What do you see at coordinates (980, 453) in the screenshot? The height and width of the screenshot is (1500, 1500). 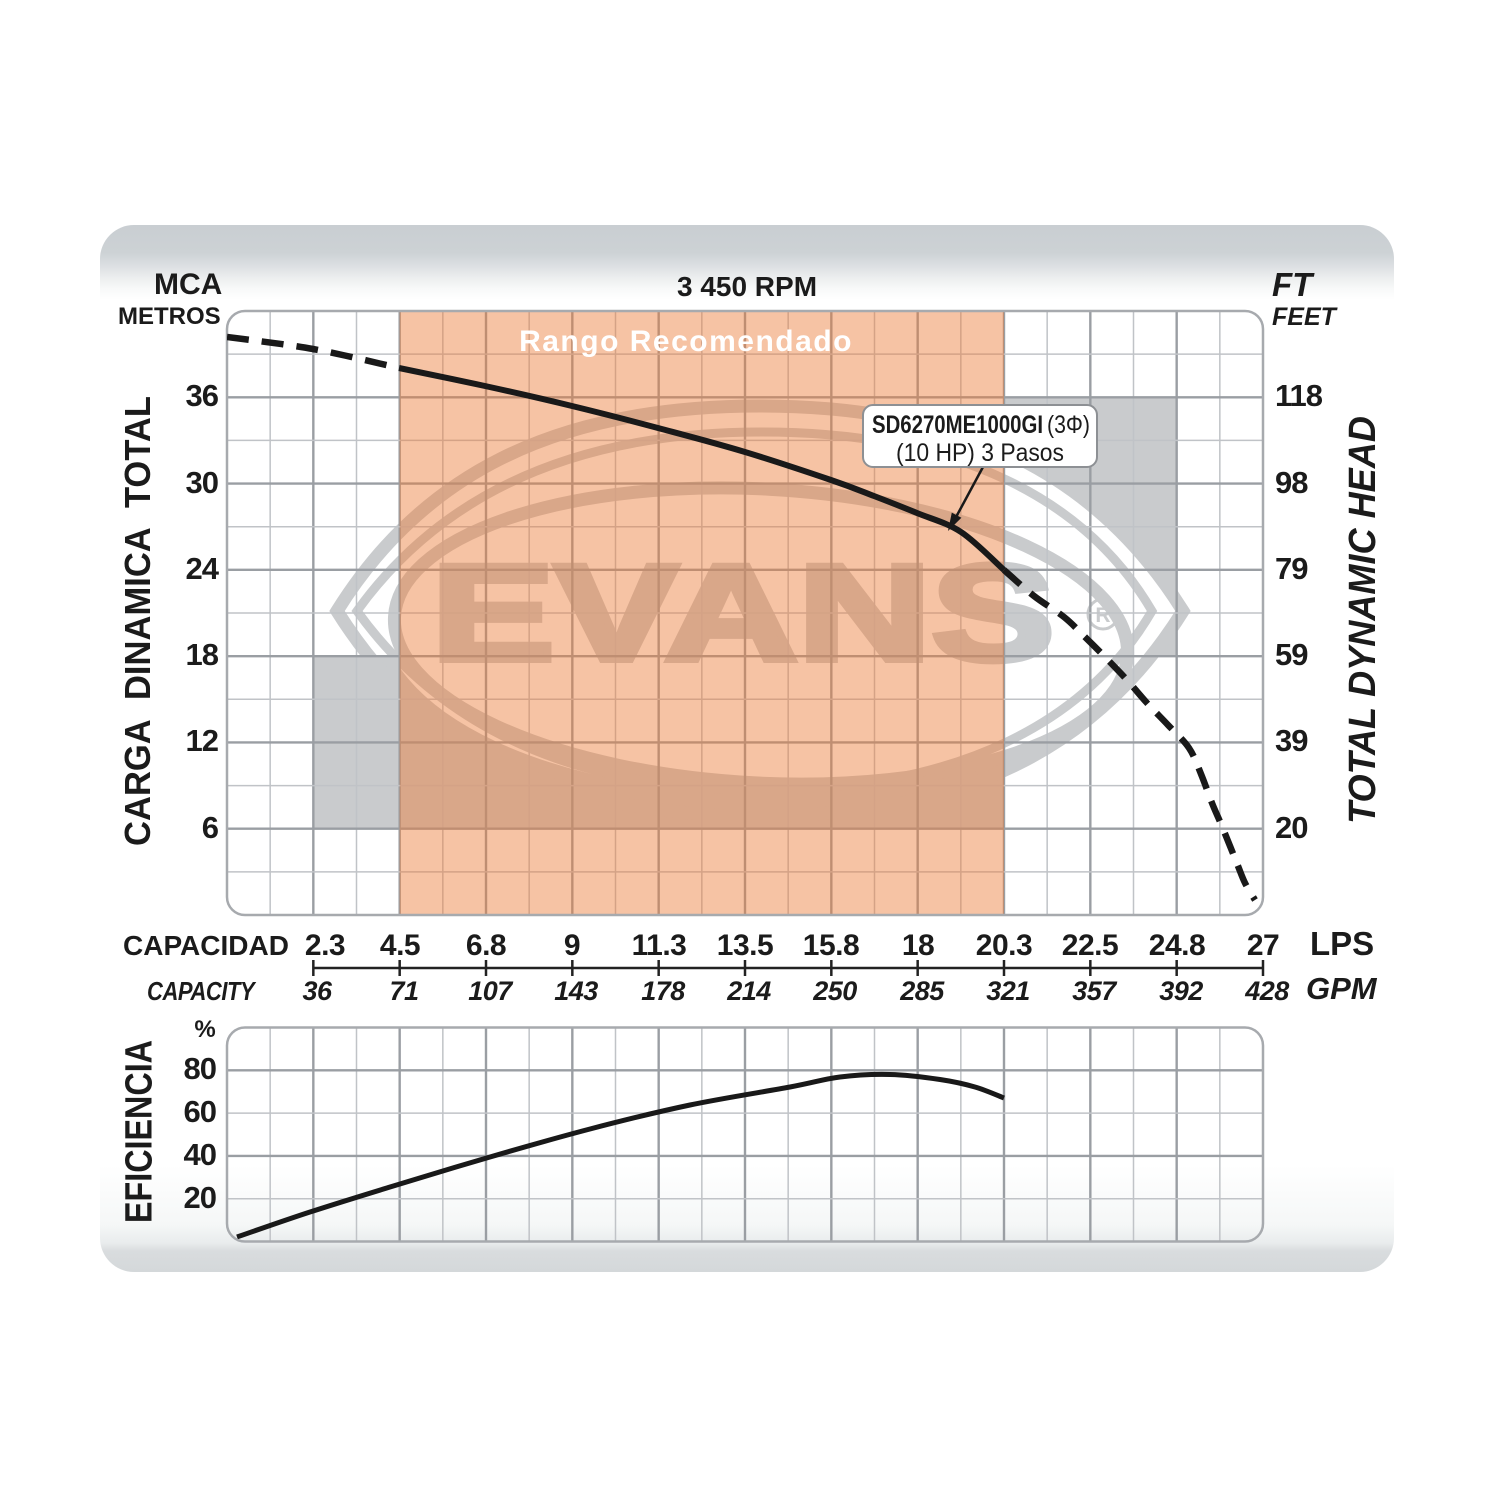 I see `svg-text: (10 HP) 3 Pasos` at bounding box center [980, 453].